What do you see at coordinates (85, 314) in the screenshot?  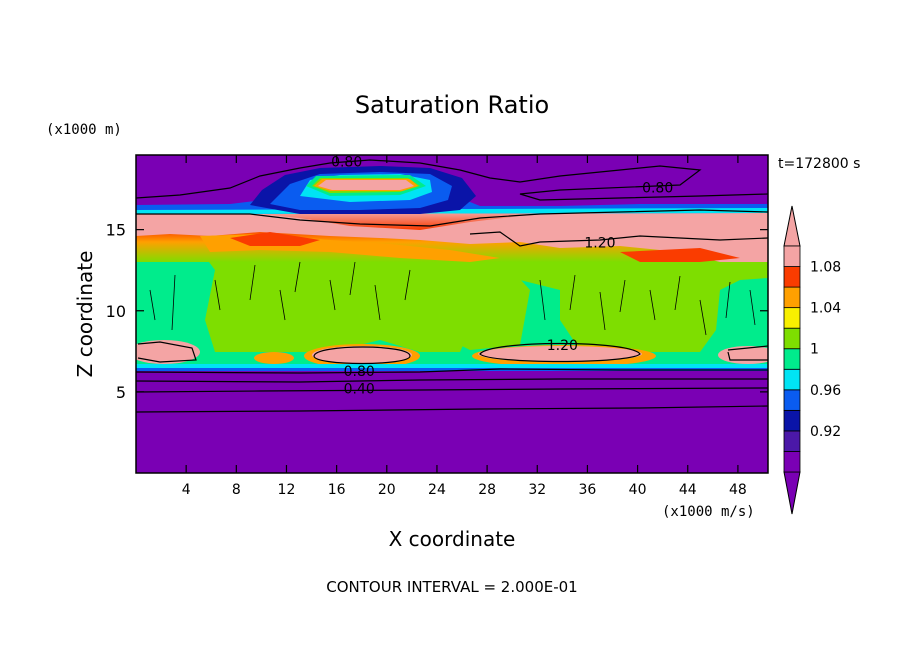 I see `y-axis-label: Z coordinate` at bounding box center [85, 314].